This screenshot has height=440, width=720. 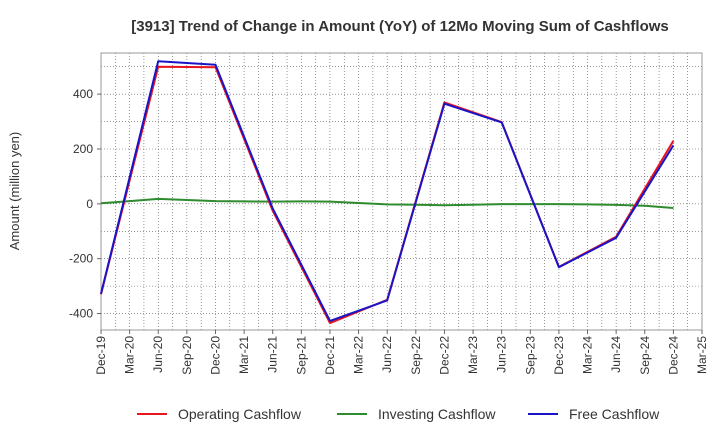 What do you see at coordinates (673, 355) in the screenshot?
I see `x-tick-label: Dec-24` at bounding box center [673, 355].